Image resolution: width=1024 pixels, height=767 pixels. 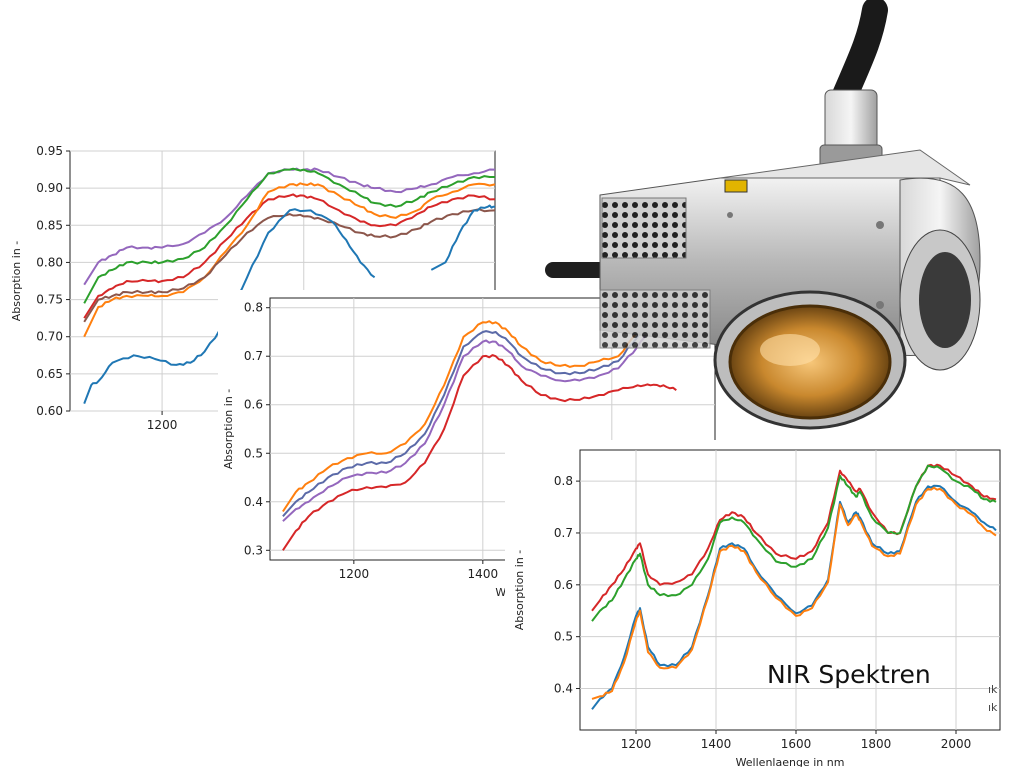 I want to click on x-tick-label: 1800, so click(x=876, y=744).